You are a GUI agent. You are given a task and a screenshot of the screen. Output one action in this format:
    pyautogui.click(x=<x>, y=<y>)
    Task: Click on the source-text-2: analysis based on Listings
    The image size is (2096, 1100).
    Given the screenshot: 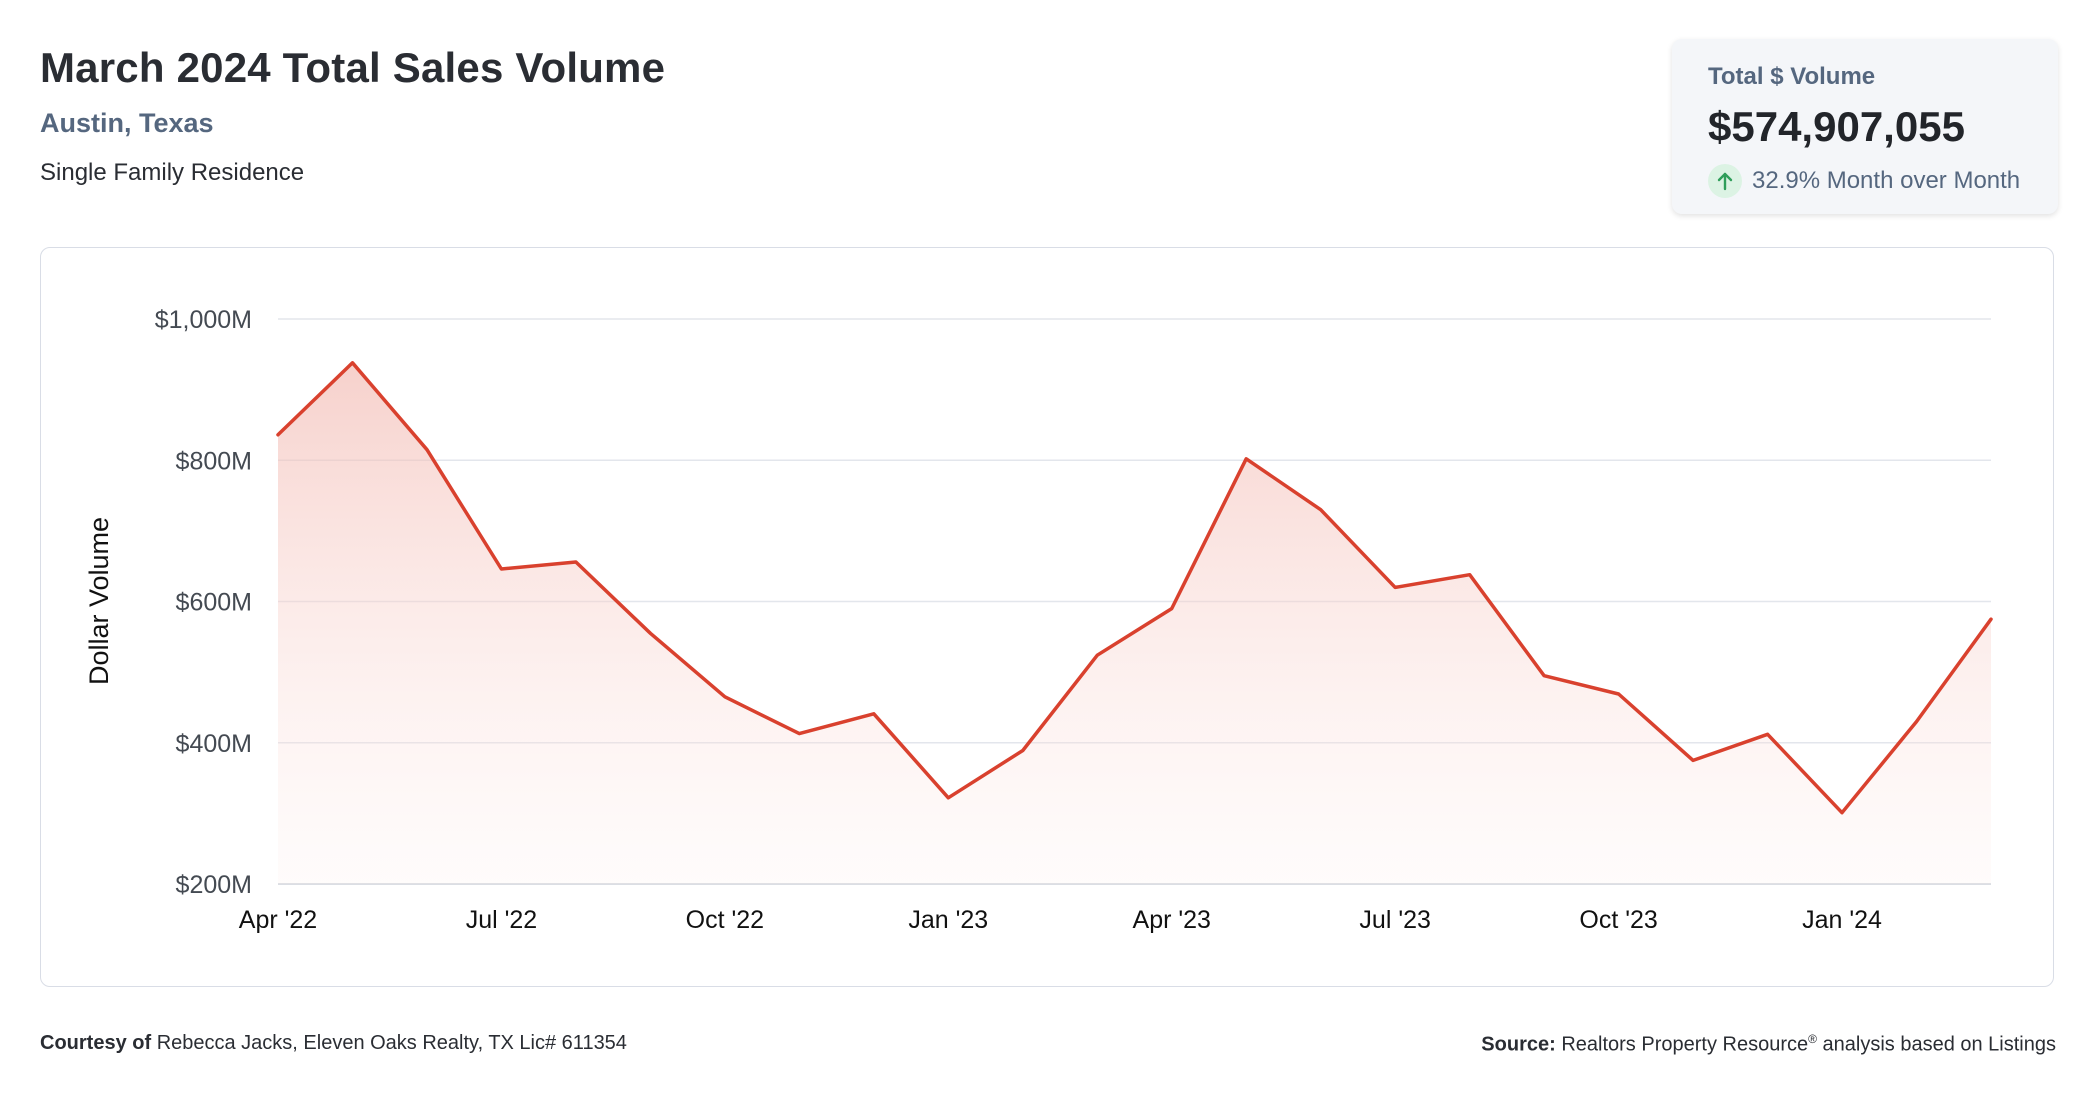 What is the action you would take?
    pyautogui.click(x=1936, y=1044)
    